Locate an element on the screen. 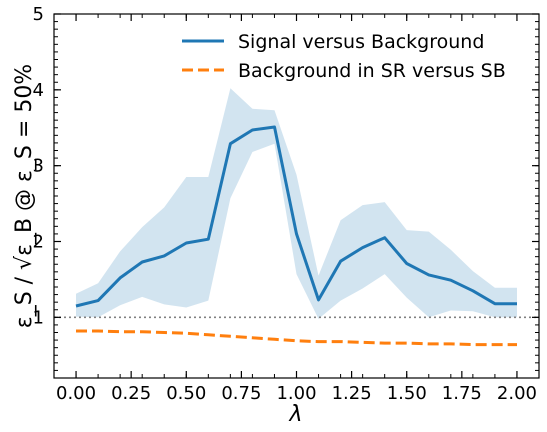 The height and width of the screenshot is (432, 547). y-tick-label: 1 is located at coordinates (38, 317).